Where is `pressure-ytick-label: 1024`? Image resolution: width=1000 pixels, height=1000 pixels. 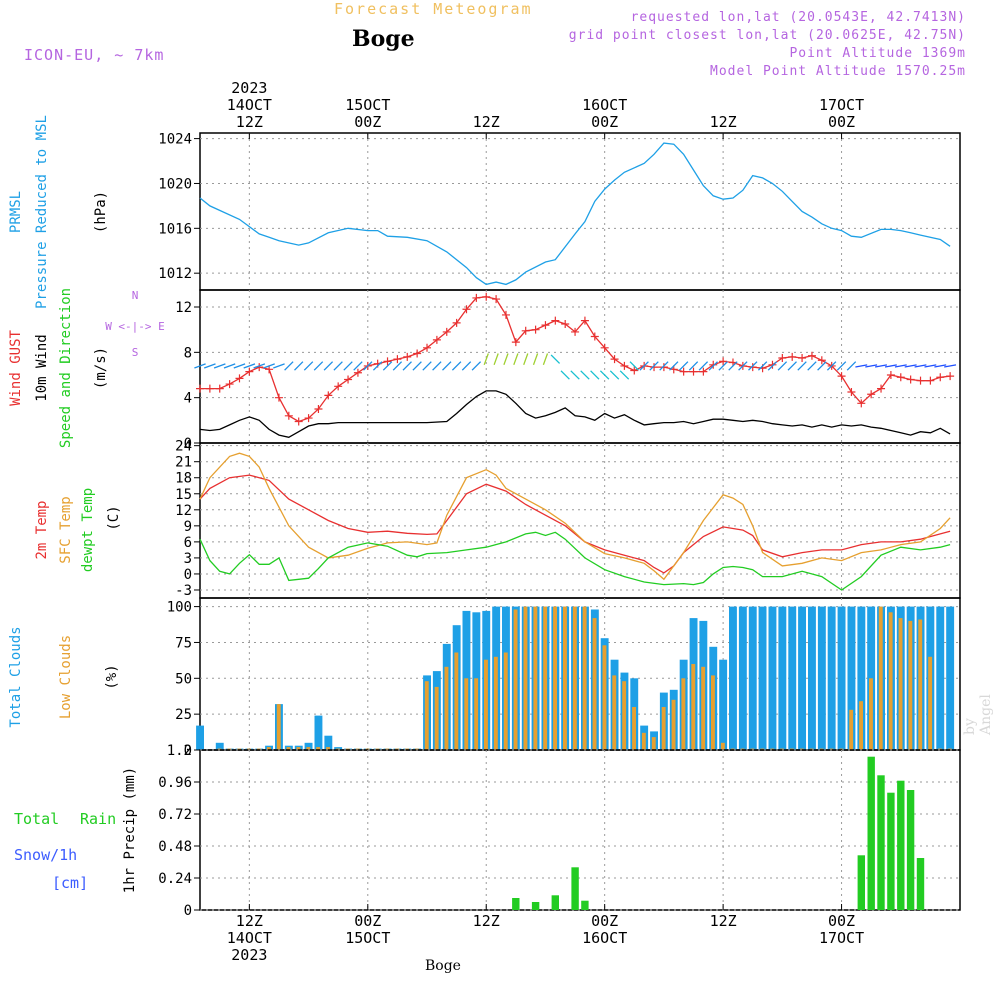 pressure-ytick-label: 1024 is located at coordinates (175, 140).